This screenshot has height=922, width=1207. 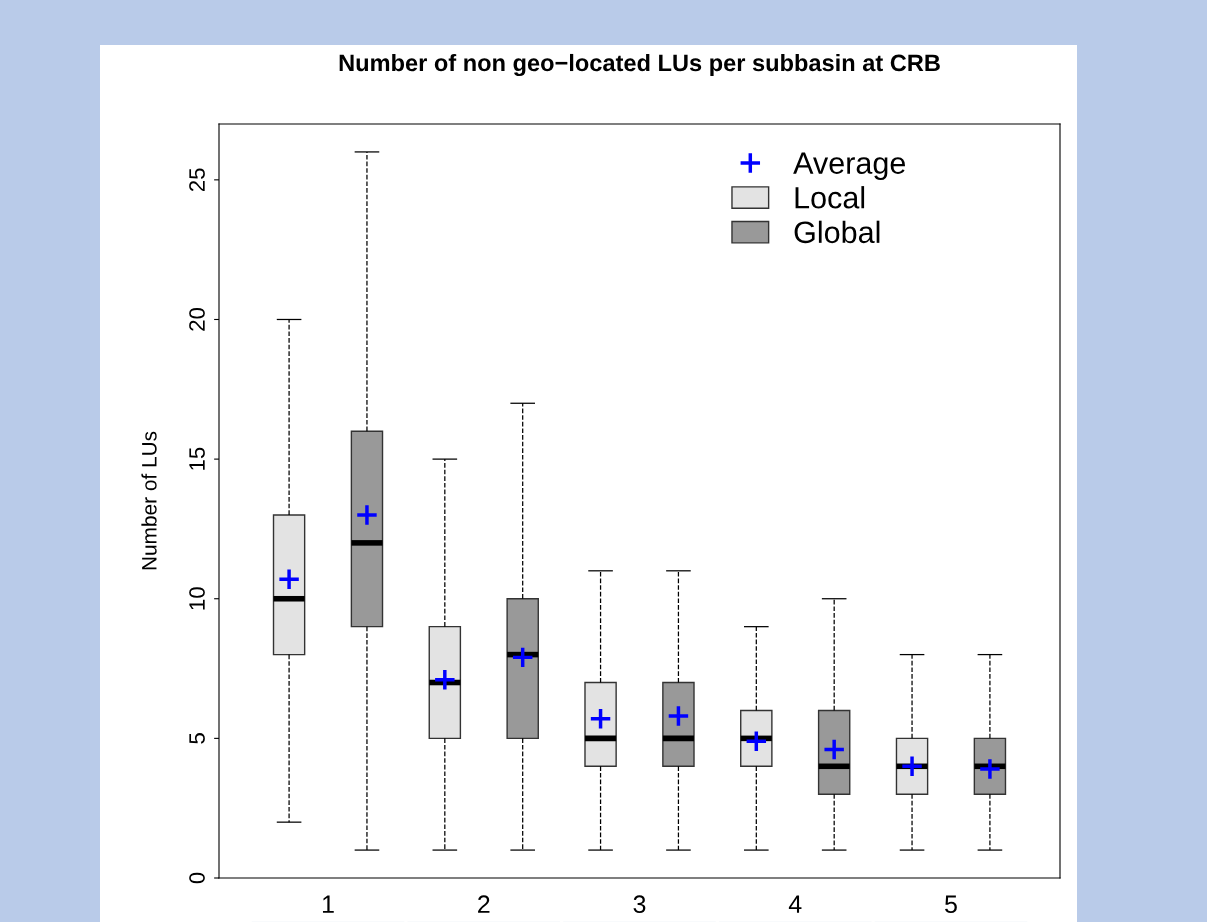 I want to click on y-tick-label: 20, so click(x=197, y=319).